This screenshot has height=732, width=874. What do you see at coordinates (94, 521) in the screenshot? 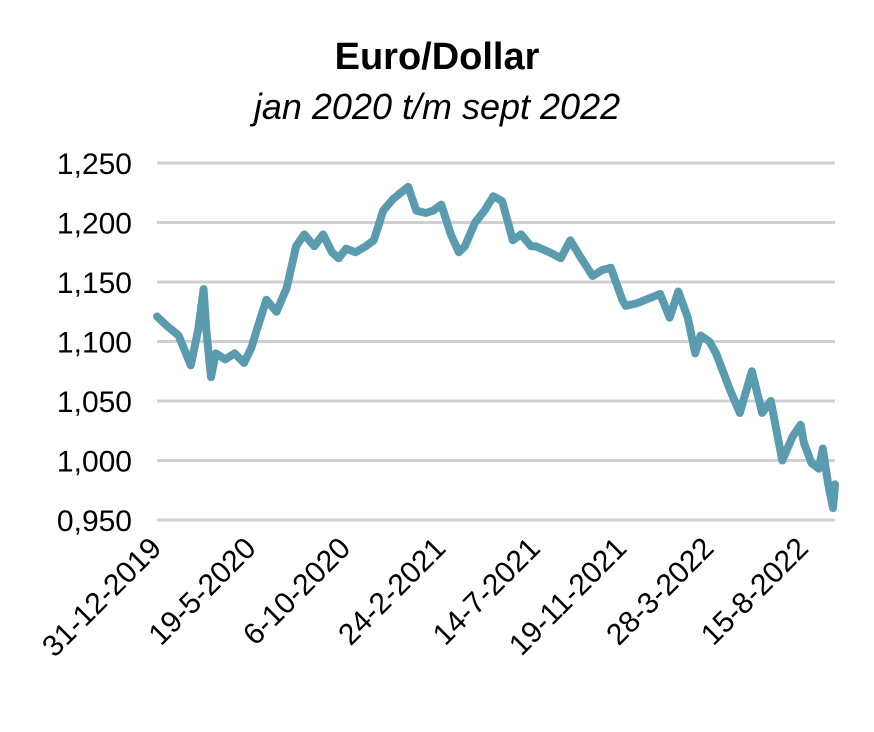
I see `y-tick-label: 0,950` at bounding box center [94, 521].